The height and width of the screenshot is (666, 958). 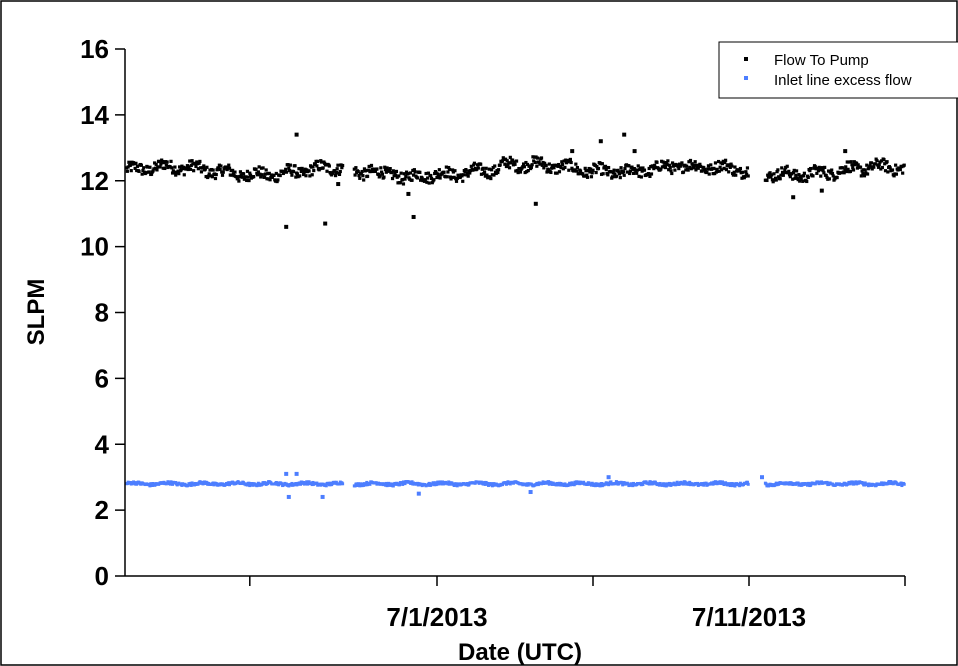 I want to click on legend-box, so click(x=838, y=70).